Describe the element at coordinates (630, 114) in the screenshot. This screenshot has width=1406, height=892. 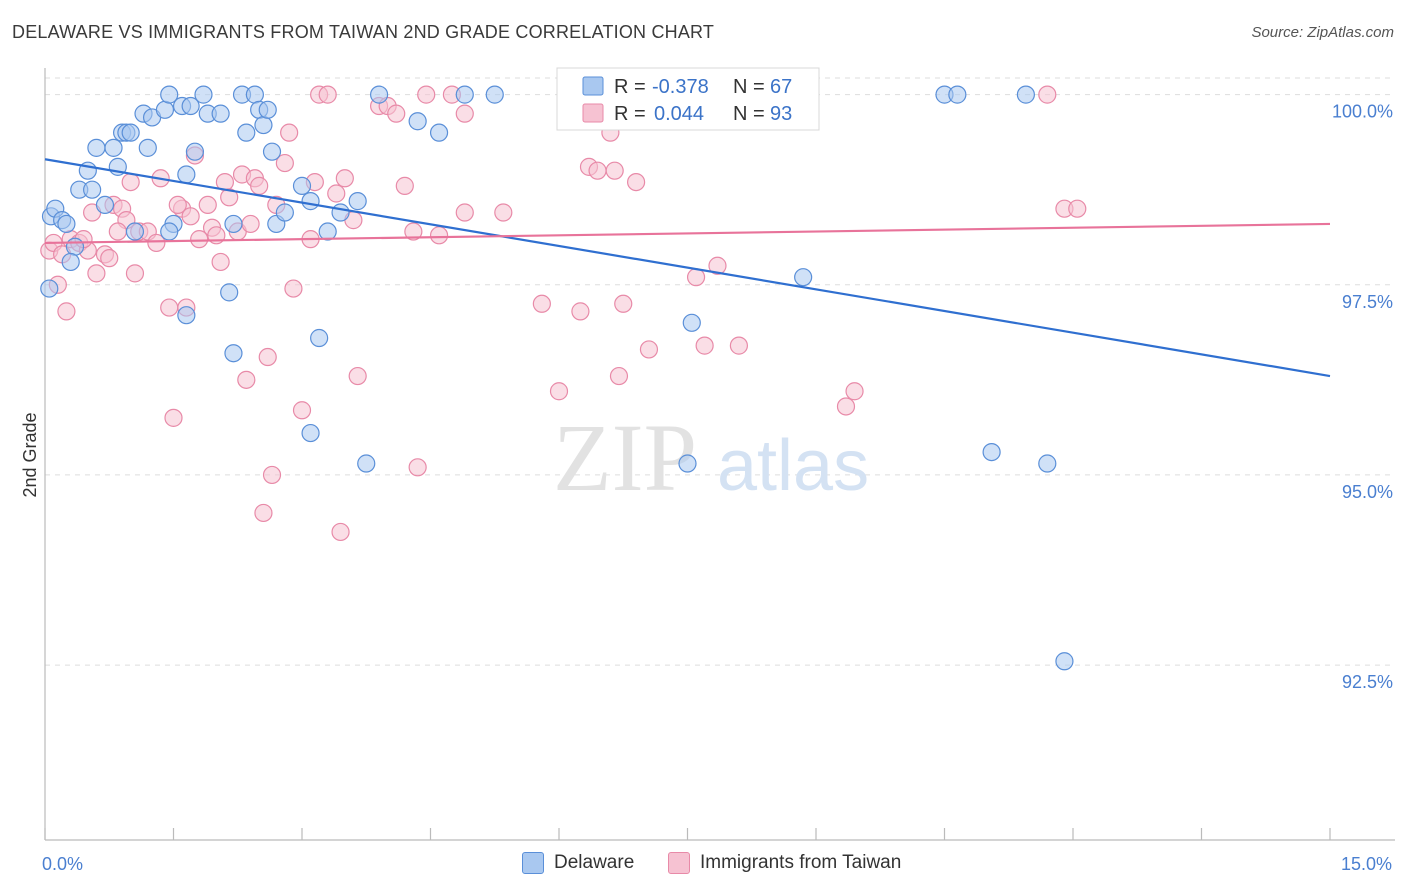
I see `legend-r-label-taiwan: R =` at that location.